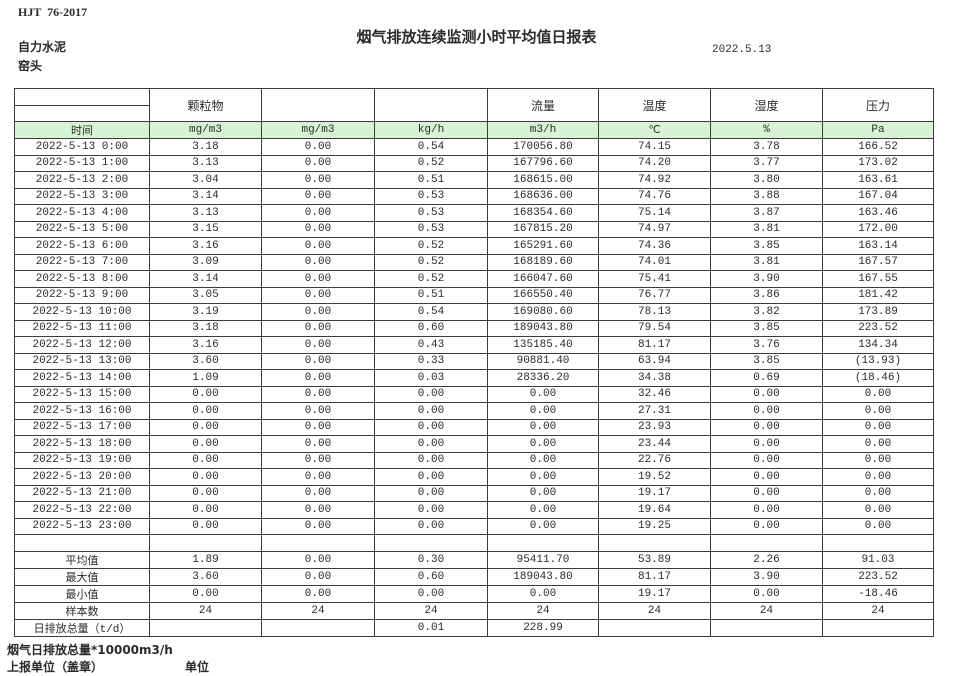 This screenshot has width=953, height=676. Describe the element at coordinates (82, 312) in the screenshot. I see `time-cell: 2022-5-13 10:00` at that location.